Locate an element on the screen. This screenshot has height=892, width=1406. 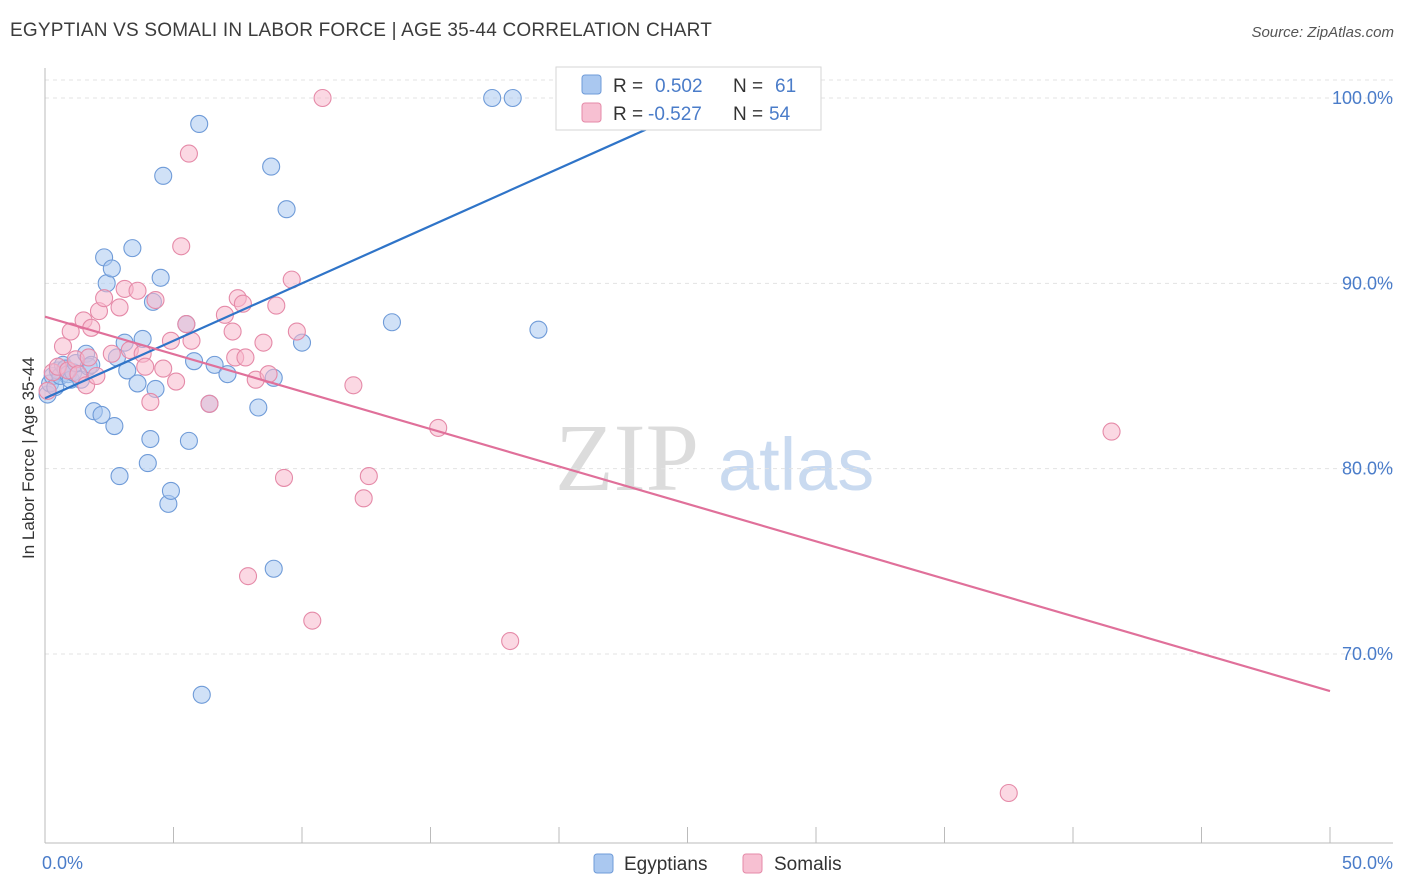
bottom-legend-egyptians: Egyptians is located at coordinates (665, 864).